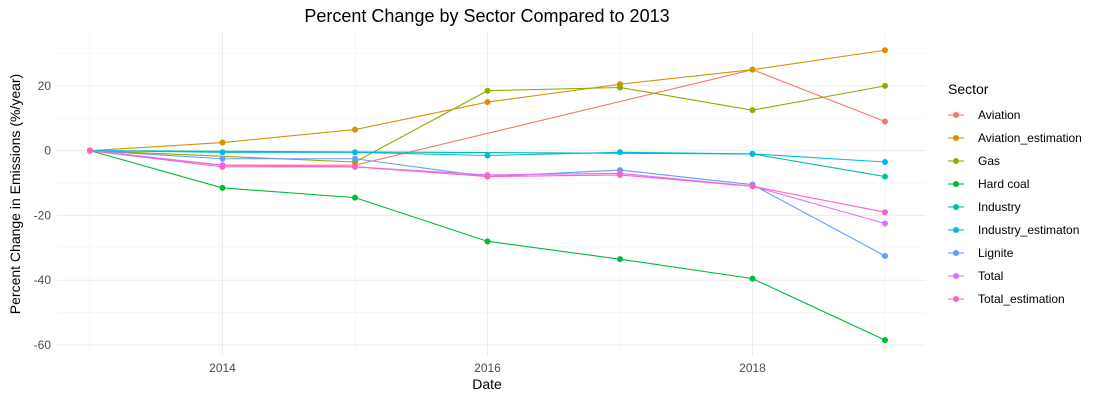  I want to click on legend-item: Aviation_estimation, so click(1015, 138).